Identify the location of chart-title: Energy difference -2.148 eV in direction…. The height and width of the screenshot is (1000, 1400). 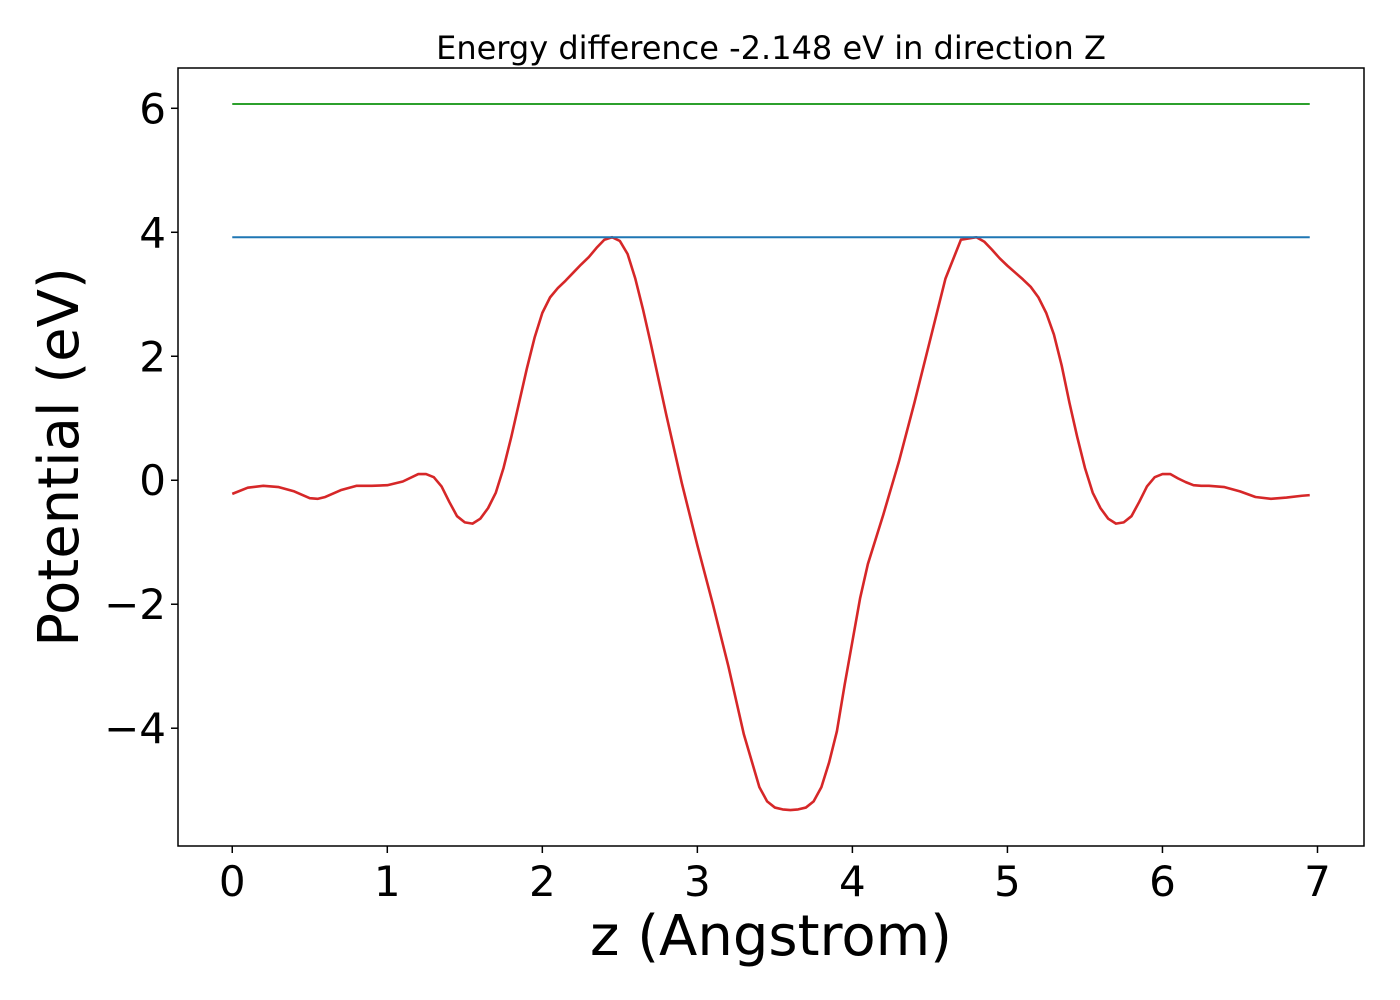
(771, 48).